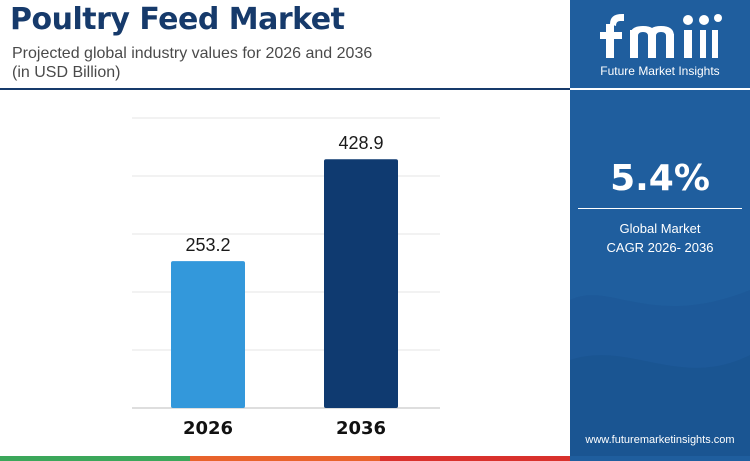 The image size is (750, 461). Describe the element at coordinates (660, 440) in the screenshot. I see `website-link: www.futuremarketinsights.com` at that location.